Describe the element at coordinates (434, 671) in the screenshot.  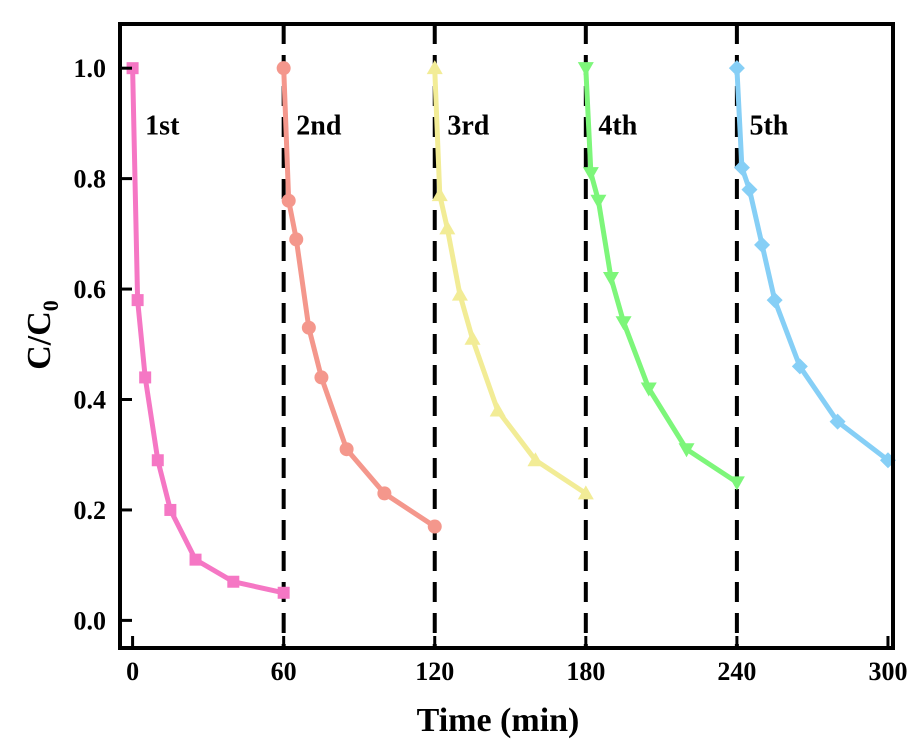
I see `x-tick-label: 120` at that location.